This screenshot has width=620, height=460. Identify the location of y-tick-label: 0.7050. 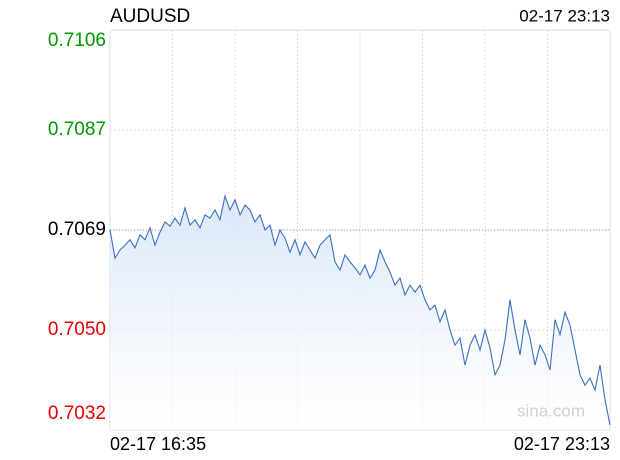
(77, 329).